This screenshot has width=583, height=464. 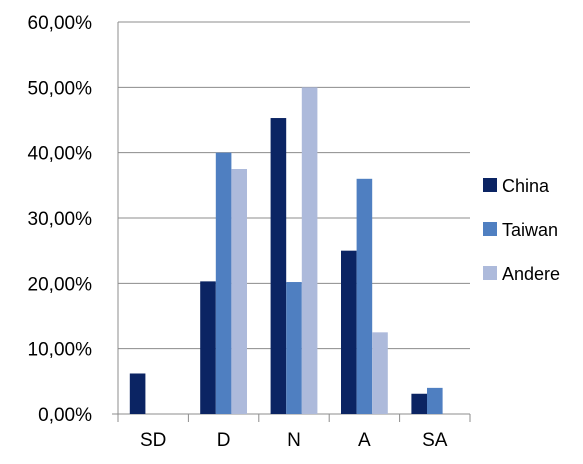 What do you see at coordinates (278, 266) in the screenshot?
I see `bar-china-n` at bounding box center [278, 266].